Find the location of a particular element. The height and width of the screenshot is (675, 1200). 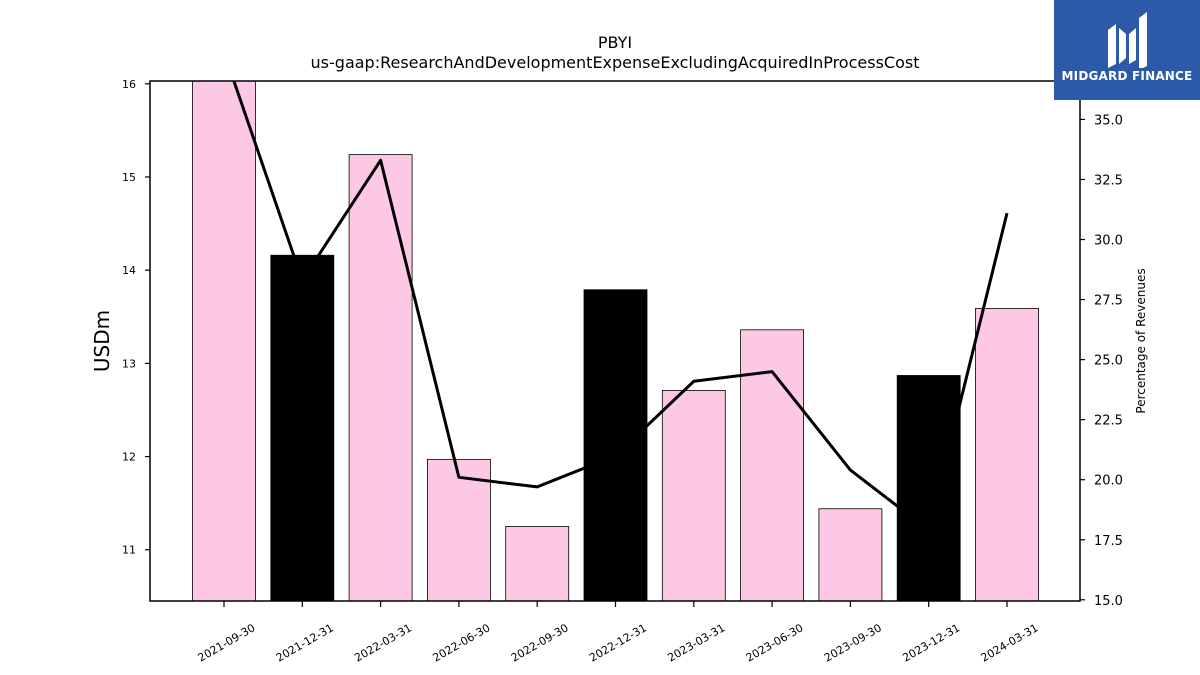

y2-axis-label: Percentage of Revenues is located at coordinates (1141, 340).